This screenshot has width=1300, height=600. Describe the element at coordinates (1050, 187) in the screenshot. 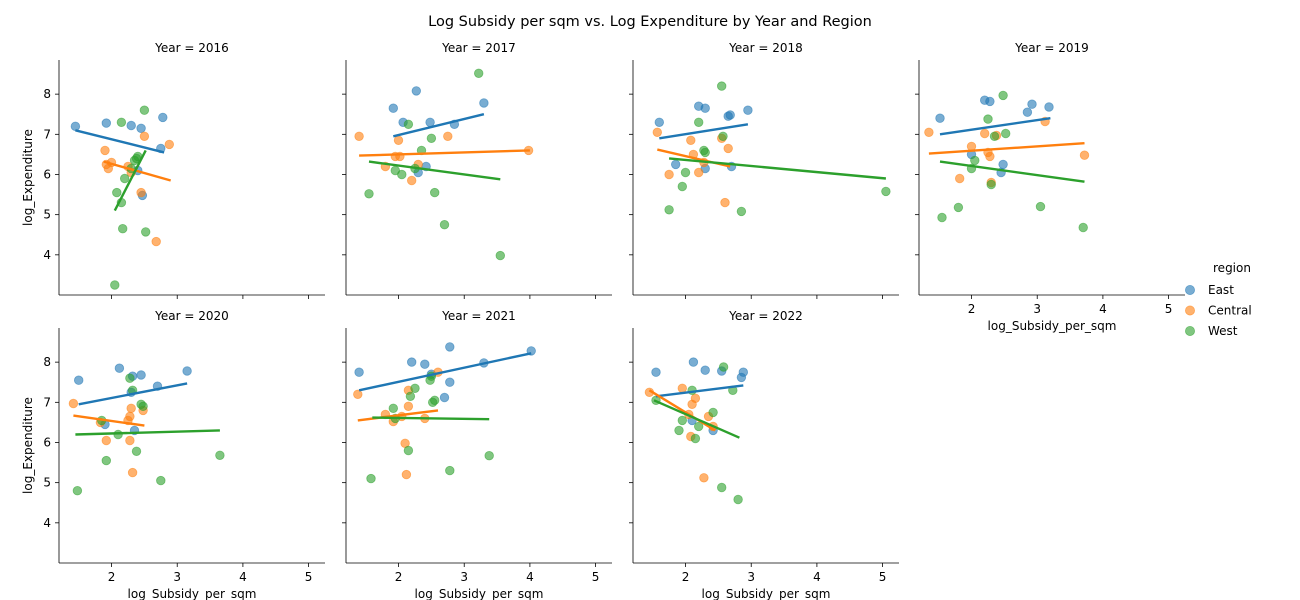

I see `panel-4: Year = 2019 2 3 4 5 log_Subsidy_per_sqm` at that location.